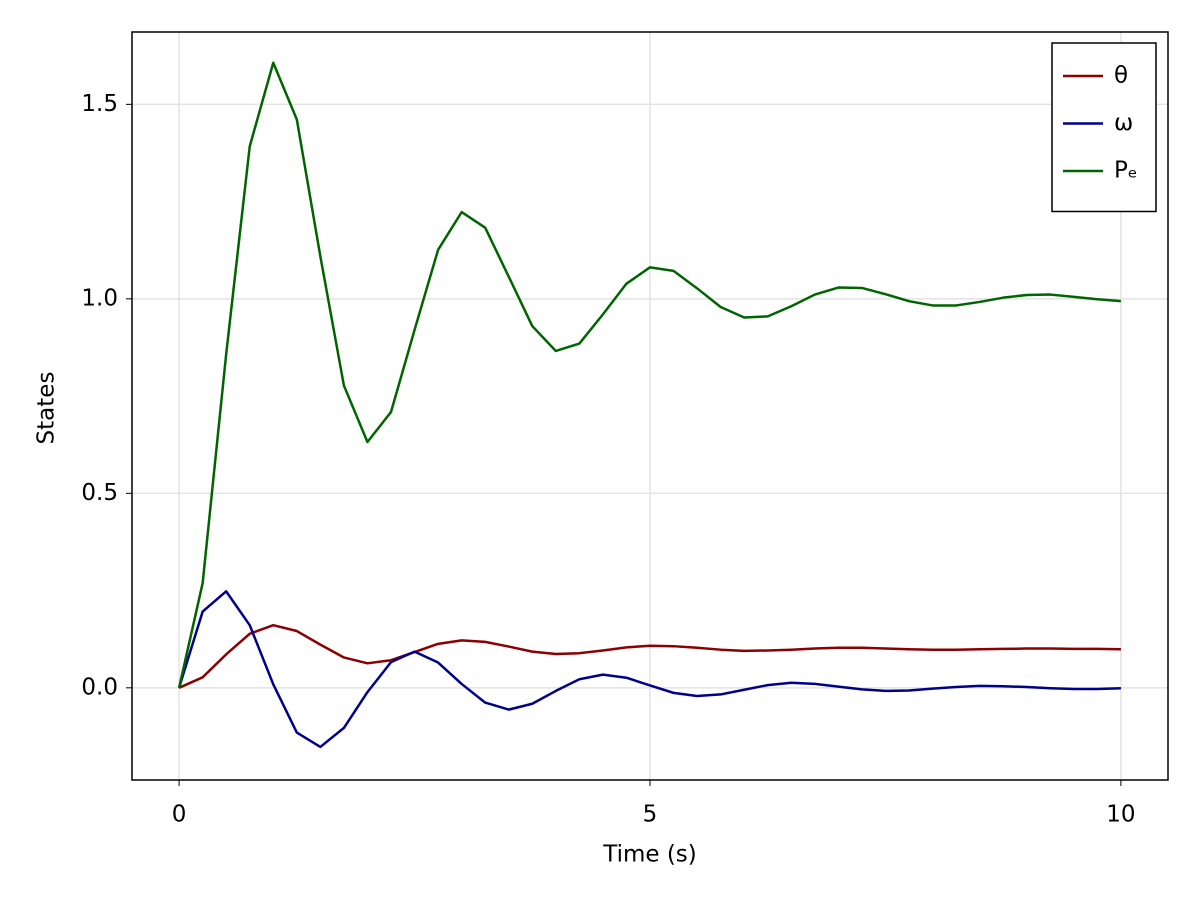 This screenshot has width=1200, height=900. I want to click on y-axis-label: States, so click(47, 408).